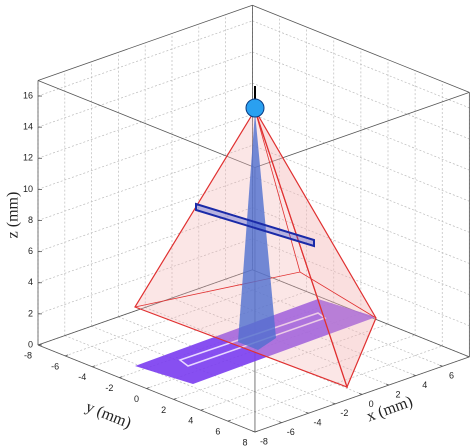 Image resolution: width=474 pixels, height=447 pixels. I want to click on beam, so click(257, 231).